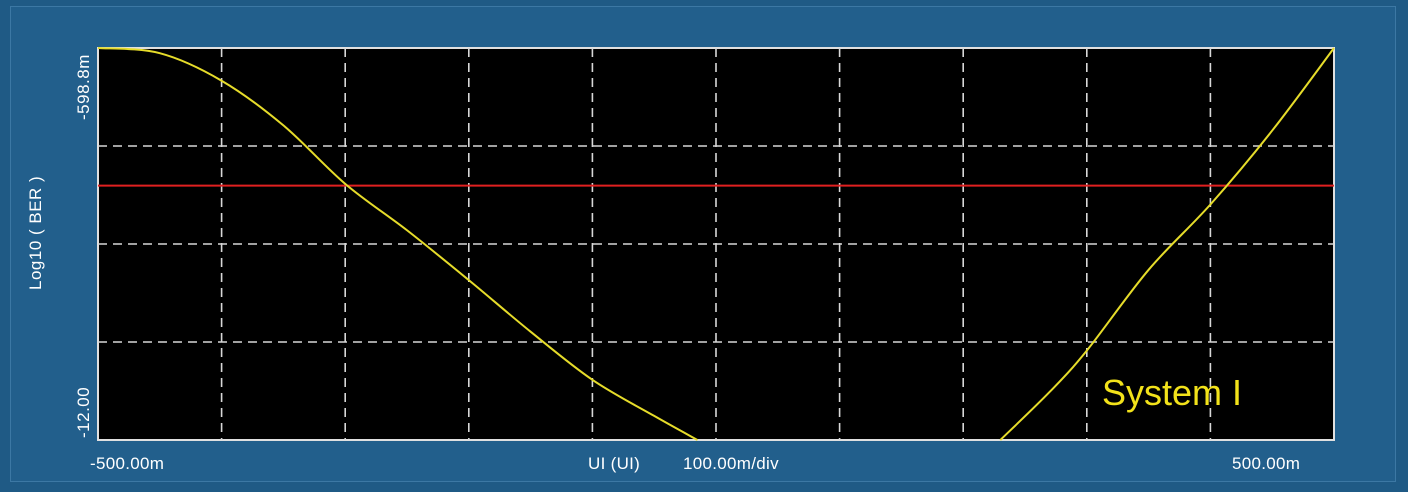 The height and width of the screenshot is (492, 1408). What do you see at coordinates (731, 463) in the screenshot?
I see `x-scale-label: 100.00m/div` at bounding box center [731, 463].